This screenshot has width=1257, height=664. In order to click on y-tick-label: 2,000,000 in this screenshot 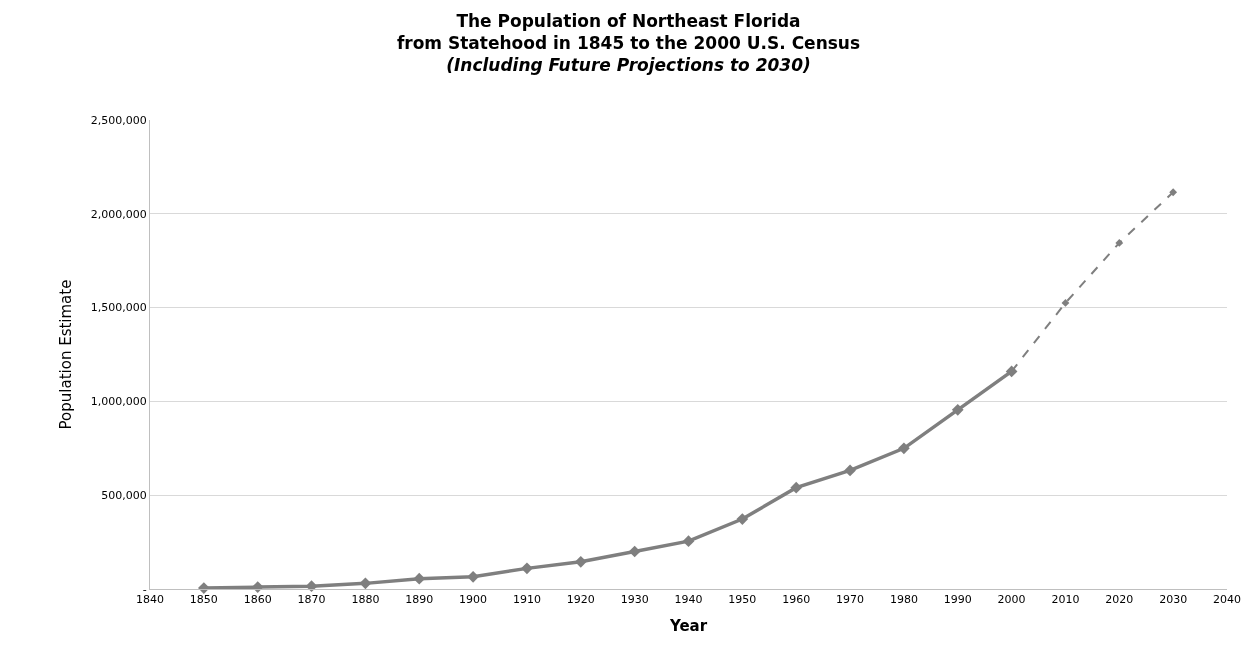, I will do `click(118, 214)`.